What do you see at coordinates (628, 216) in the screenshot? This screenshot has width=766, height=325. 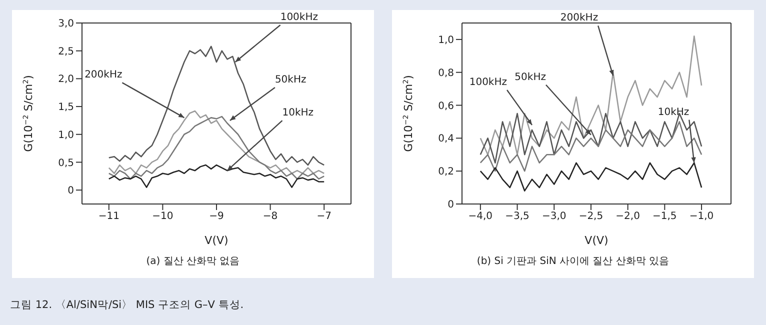 I see `x-tick-label: −2,0` at bounding box center [628, 216].